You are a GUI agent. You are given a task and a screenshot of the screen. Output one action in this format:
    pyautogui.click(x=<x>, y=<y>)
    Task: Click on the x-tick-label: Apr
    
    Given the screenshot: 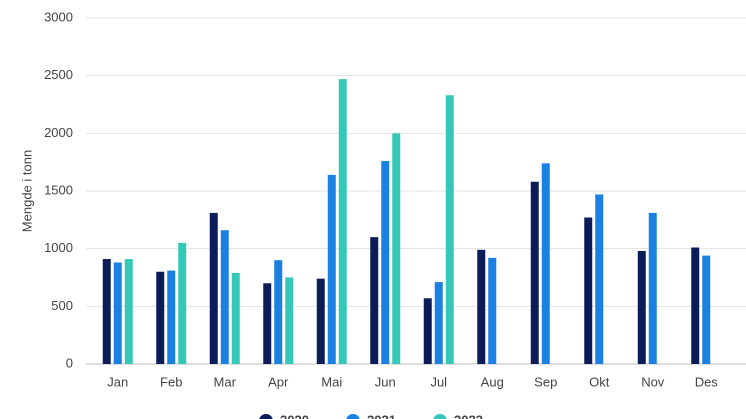 What is the action you would take?
    pyautogui.click(x=278, y=381)
    